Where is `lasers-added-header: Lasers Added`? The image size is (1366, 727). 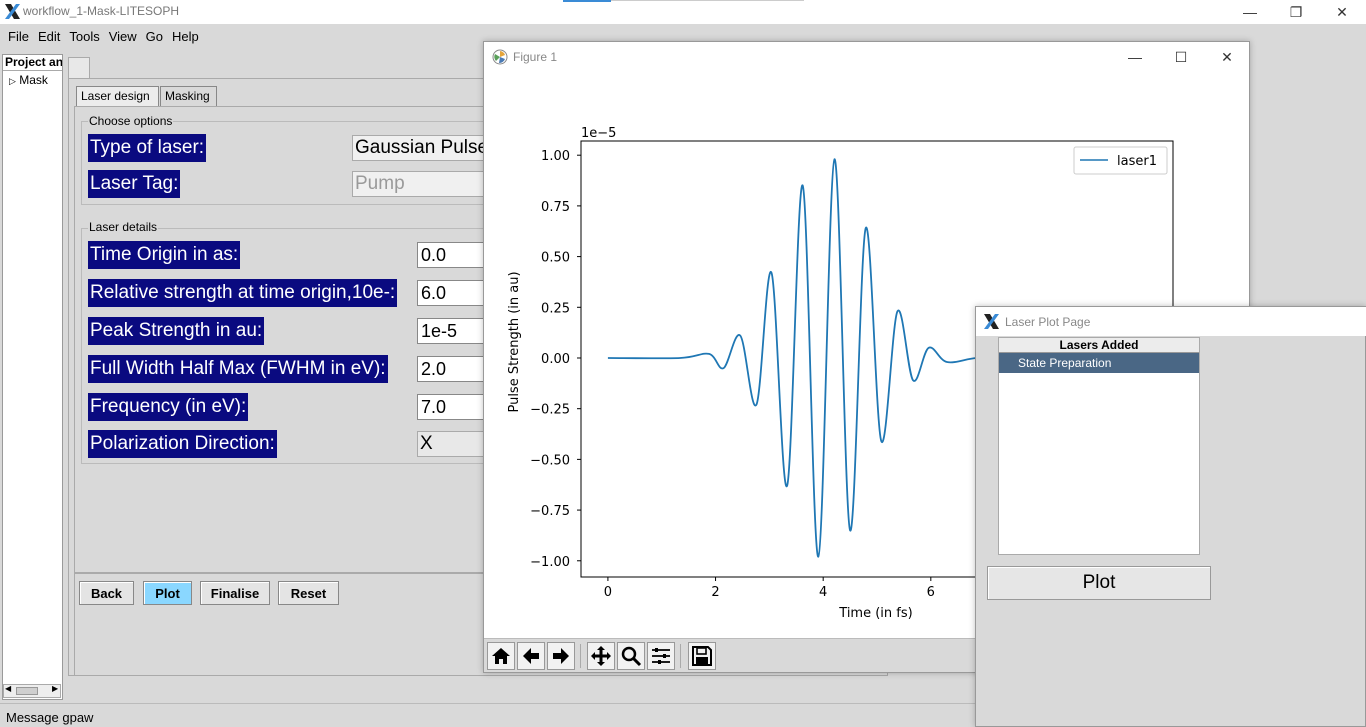
lasers-added-header: Lasers Added is located at coordinates (1099, 345).